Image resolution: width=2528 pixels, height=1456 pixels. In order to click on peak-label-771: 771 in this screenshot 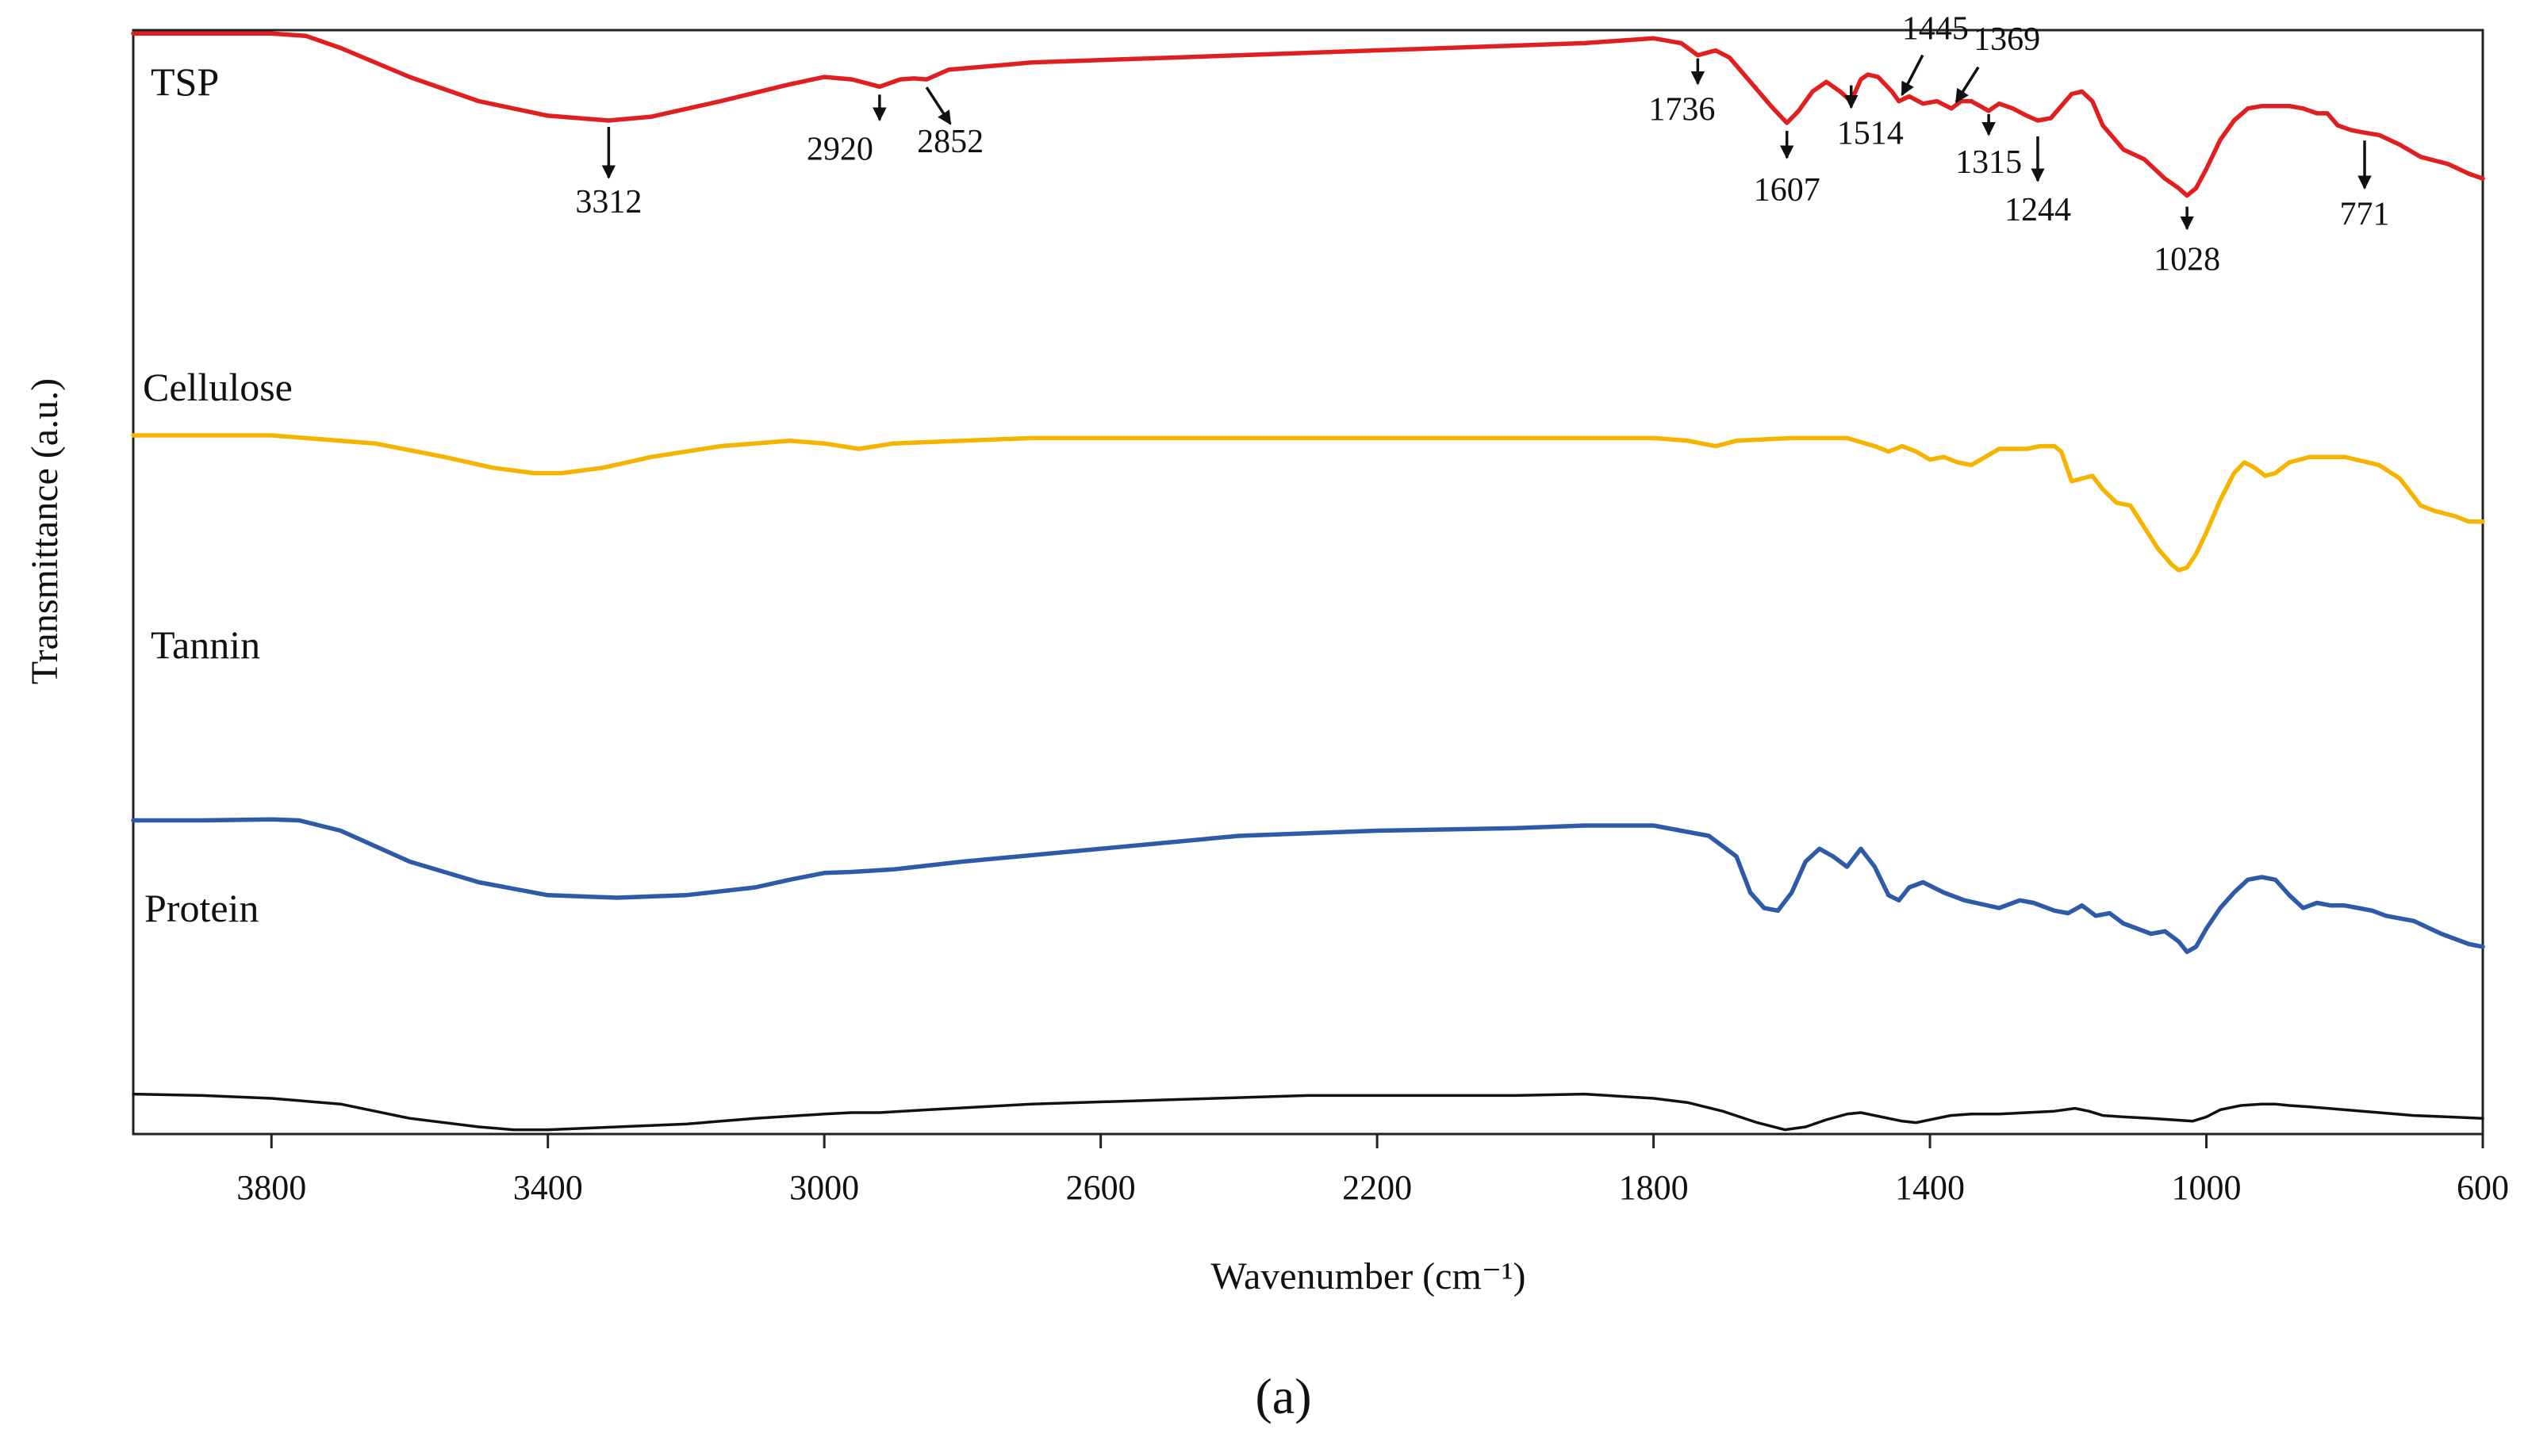, I will do `click(2365, 214)`.